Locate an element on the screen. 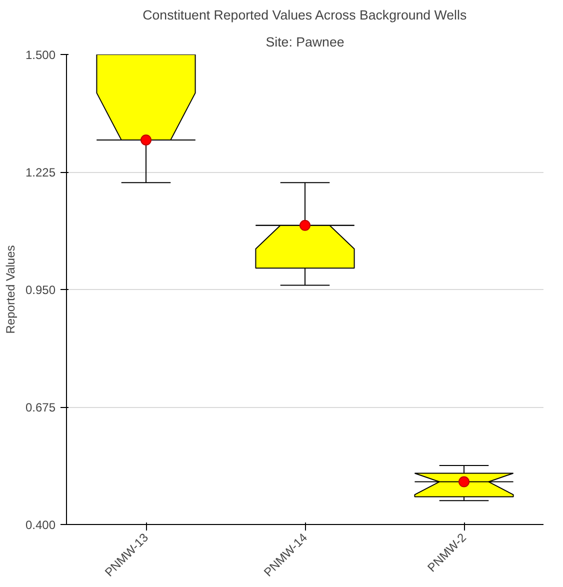 This screenshot has height=587, width=563. y-tick-label: 1.500 is located at coordinates (40, 55).